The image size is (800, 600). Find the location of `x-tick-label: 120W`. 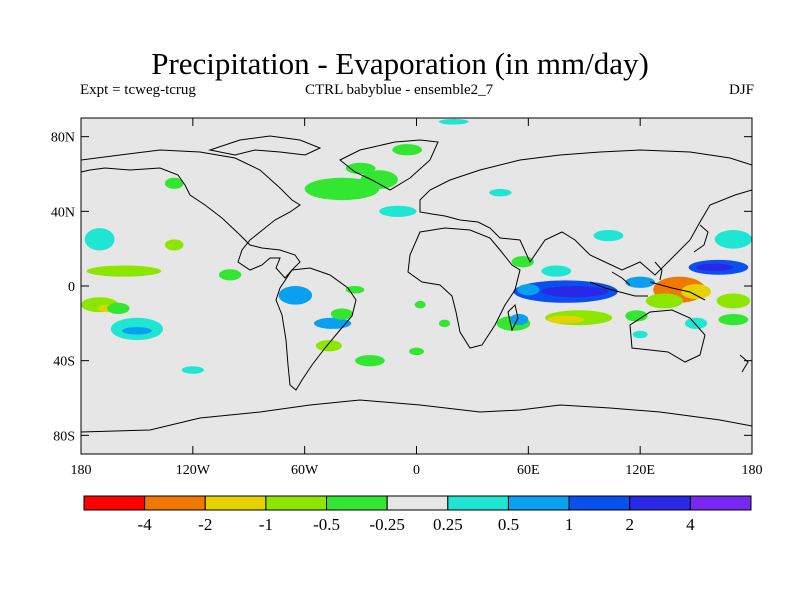

x-tick-label: 120W is located at coordinates (193, 470).